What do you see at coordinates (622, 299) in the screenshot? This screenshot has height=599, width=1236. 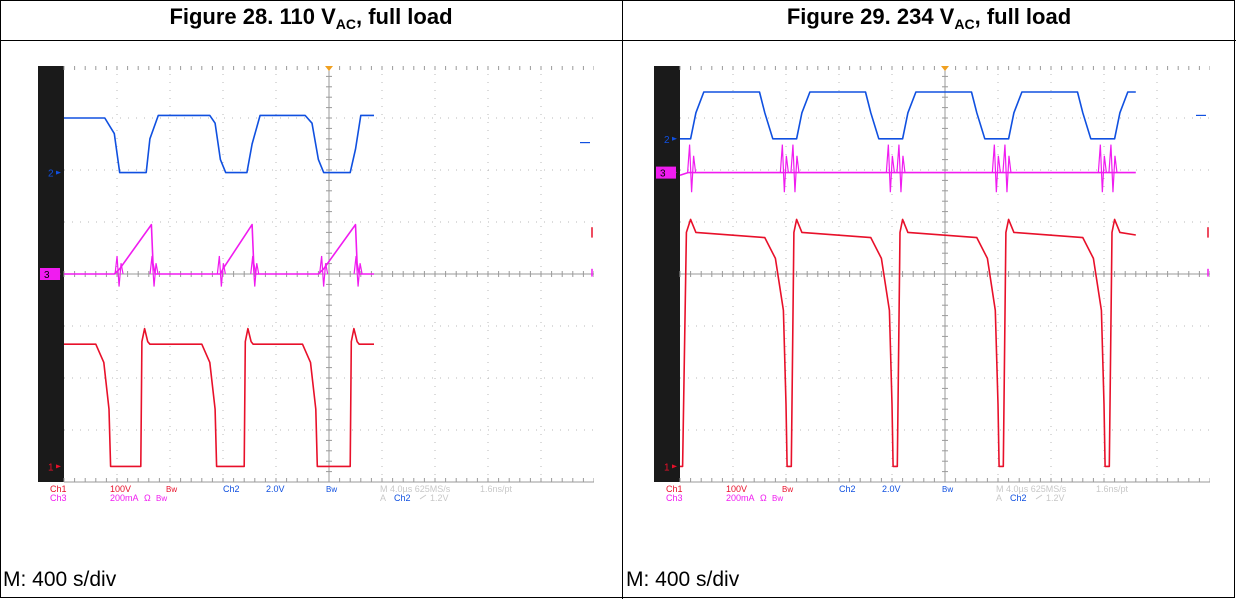 I see `panel-divider` at bounding box center [622, 299].